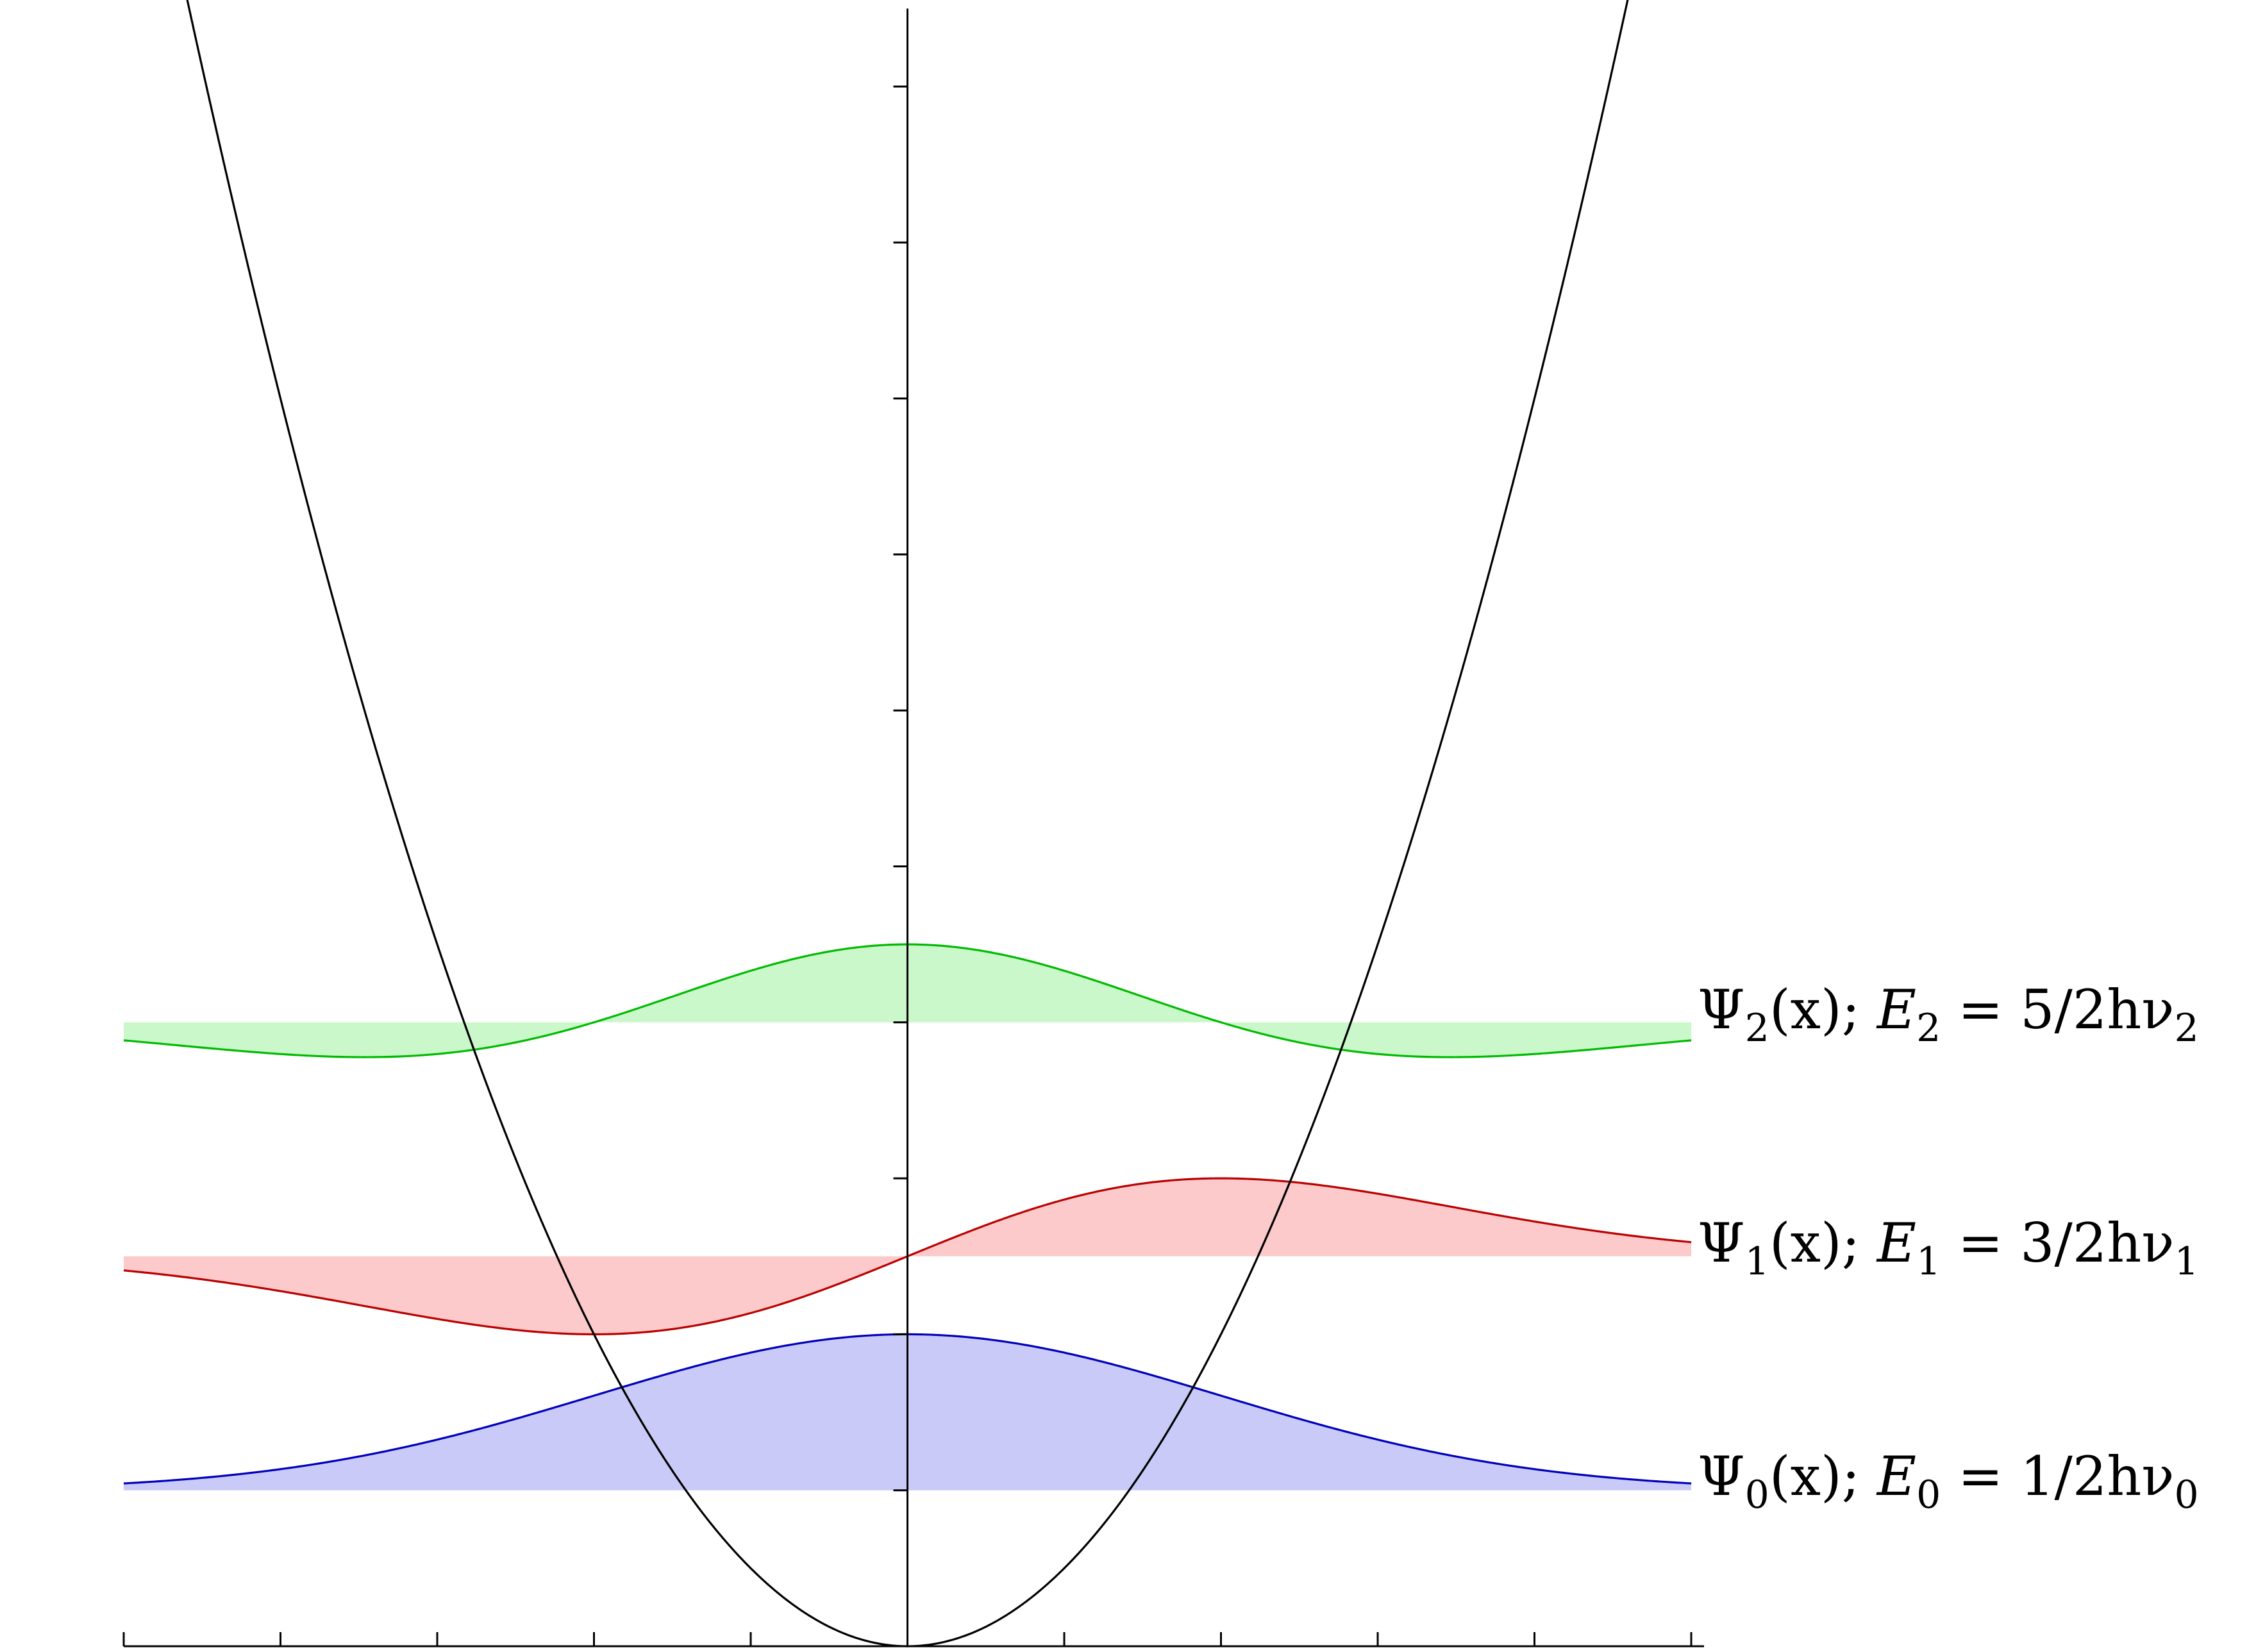 The image size is (2265, 1652). Describe the element at coordinates (1949, 1014) in the screenshot. I see `energy-label-2: Ψ2(x); E2 = 5/2hν2` at that location.